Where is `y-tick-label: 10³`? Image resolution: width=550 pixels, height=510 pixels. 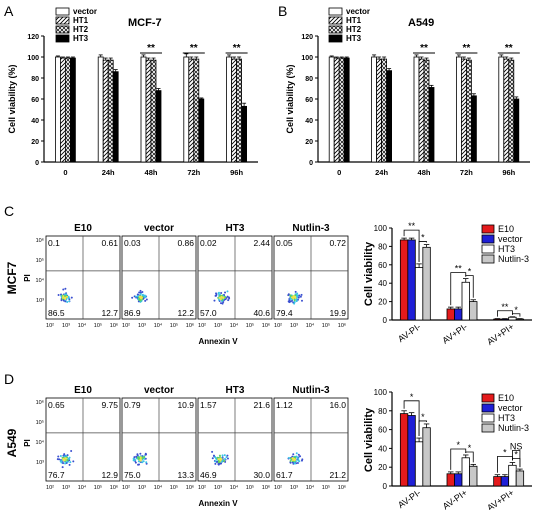
y-tick-label: 10³ is located at coordinates (40, 301).